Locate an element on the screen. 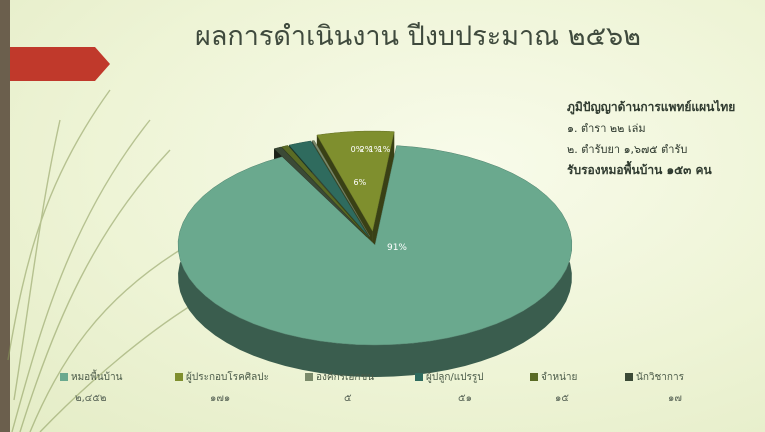 The height and width of the screenshot is (432, 765). legend-count: ๕ is located at coordinates (348, 398).